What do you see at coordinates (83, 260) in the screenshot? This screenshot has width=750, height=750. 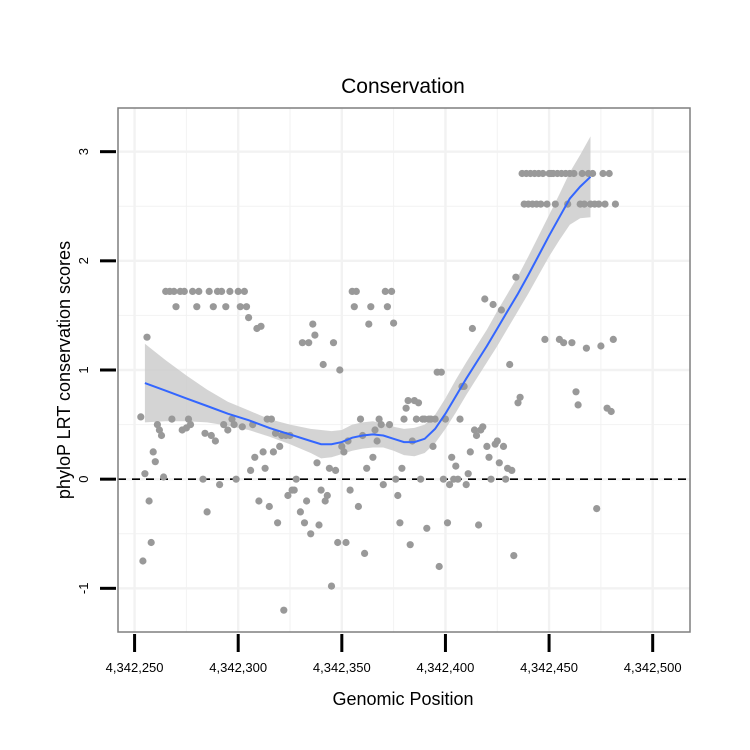 I see `y-tick-label: 2` at bounding box center [83, 260].